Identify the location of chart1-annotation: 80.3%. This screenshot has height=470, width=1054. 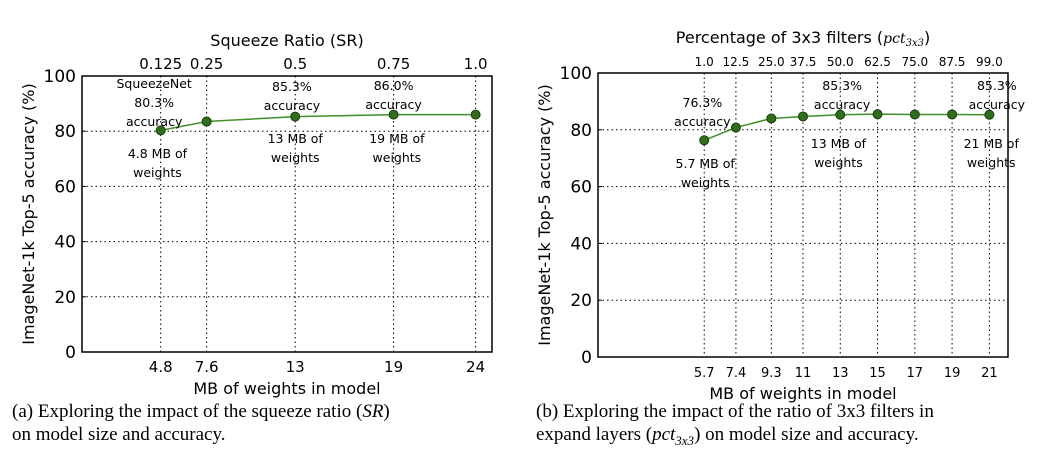
(154, 102).